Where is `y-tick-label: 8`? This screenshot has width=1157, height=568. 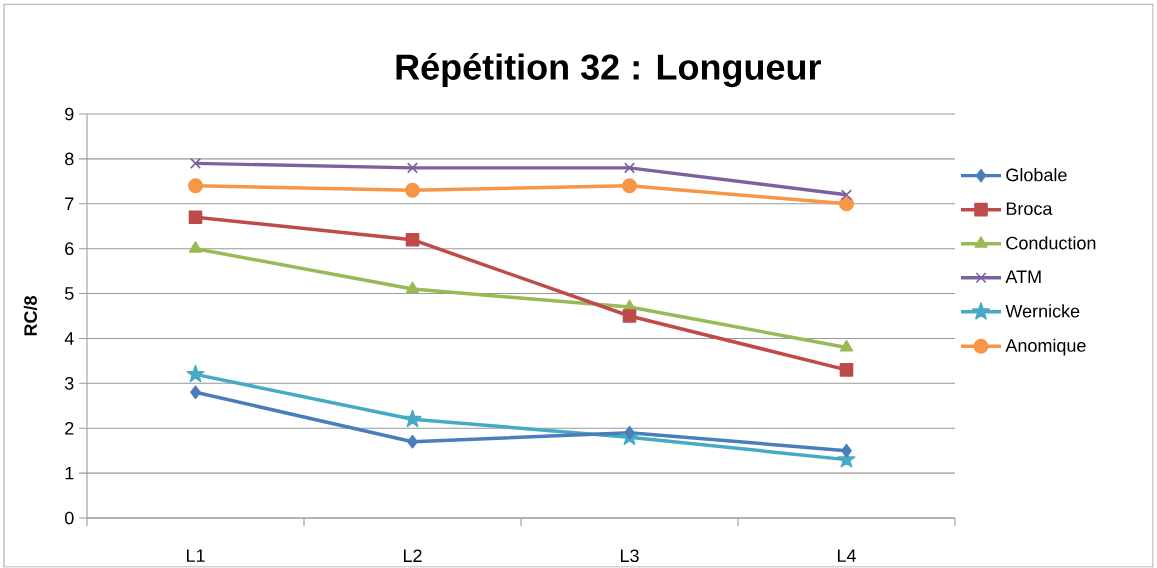
y-tick-label: 8 is located at coordinates (69, 159).